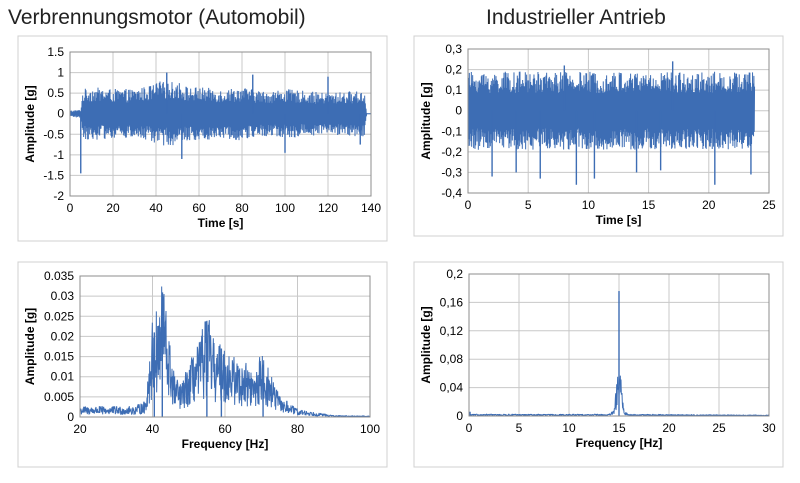 The image size is (800, 483). What do you see at coordinates (452, 359) in the screenshot?
I see `y-tick-label: 0,08` at bounding box center [452, 359].